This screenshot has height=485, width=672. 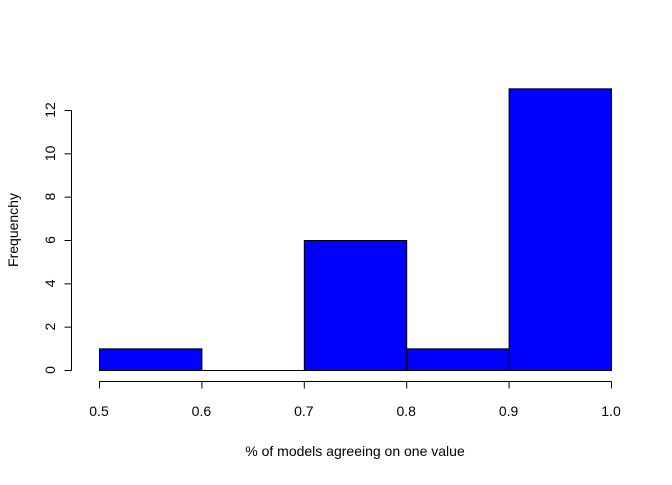 What do you see at coordinates (50, 197) in the screenshot?
I see `y-tick-label: 8` at bounding box center [50, 197].